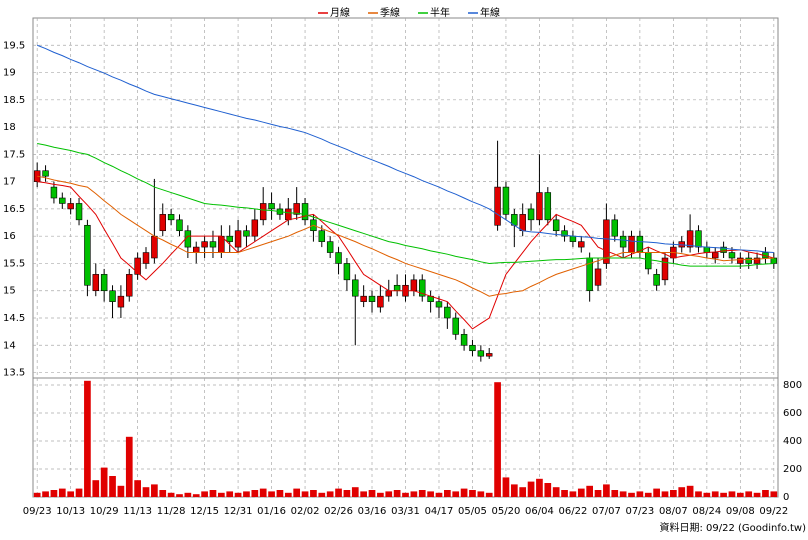 The image size is (808, 540). Describe the element at coordinates (773, 511) in the screenshot. I see `x-tick-label: 09/22` at that location.